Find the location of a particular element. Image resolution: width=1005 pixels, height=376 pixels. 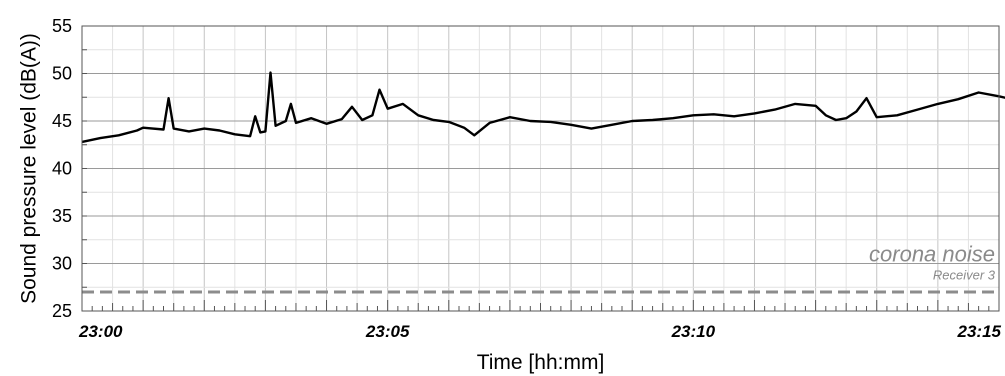

corona-noise-label: corona noise is located at coordinates (932, 254).